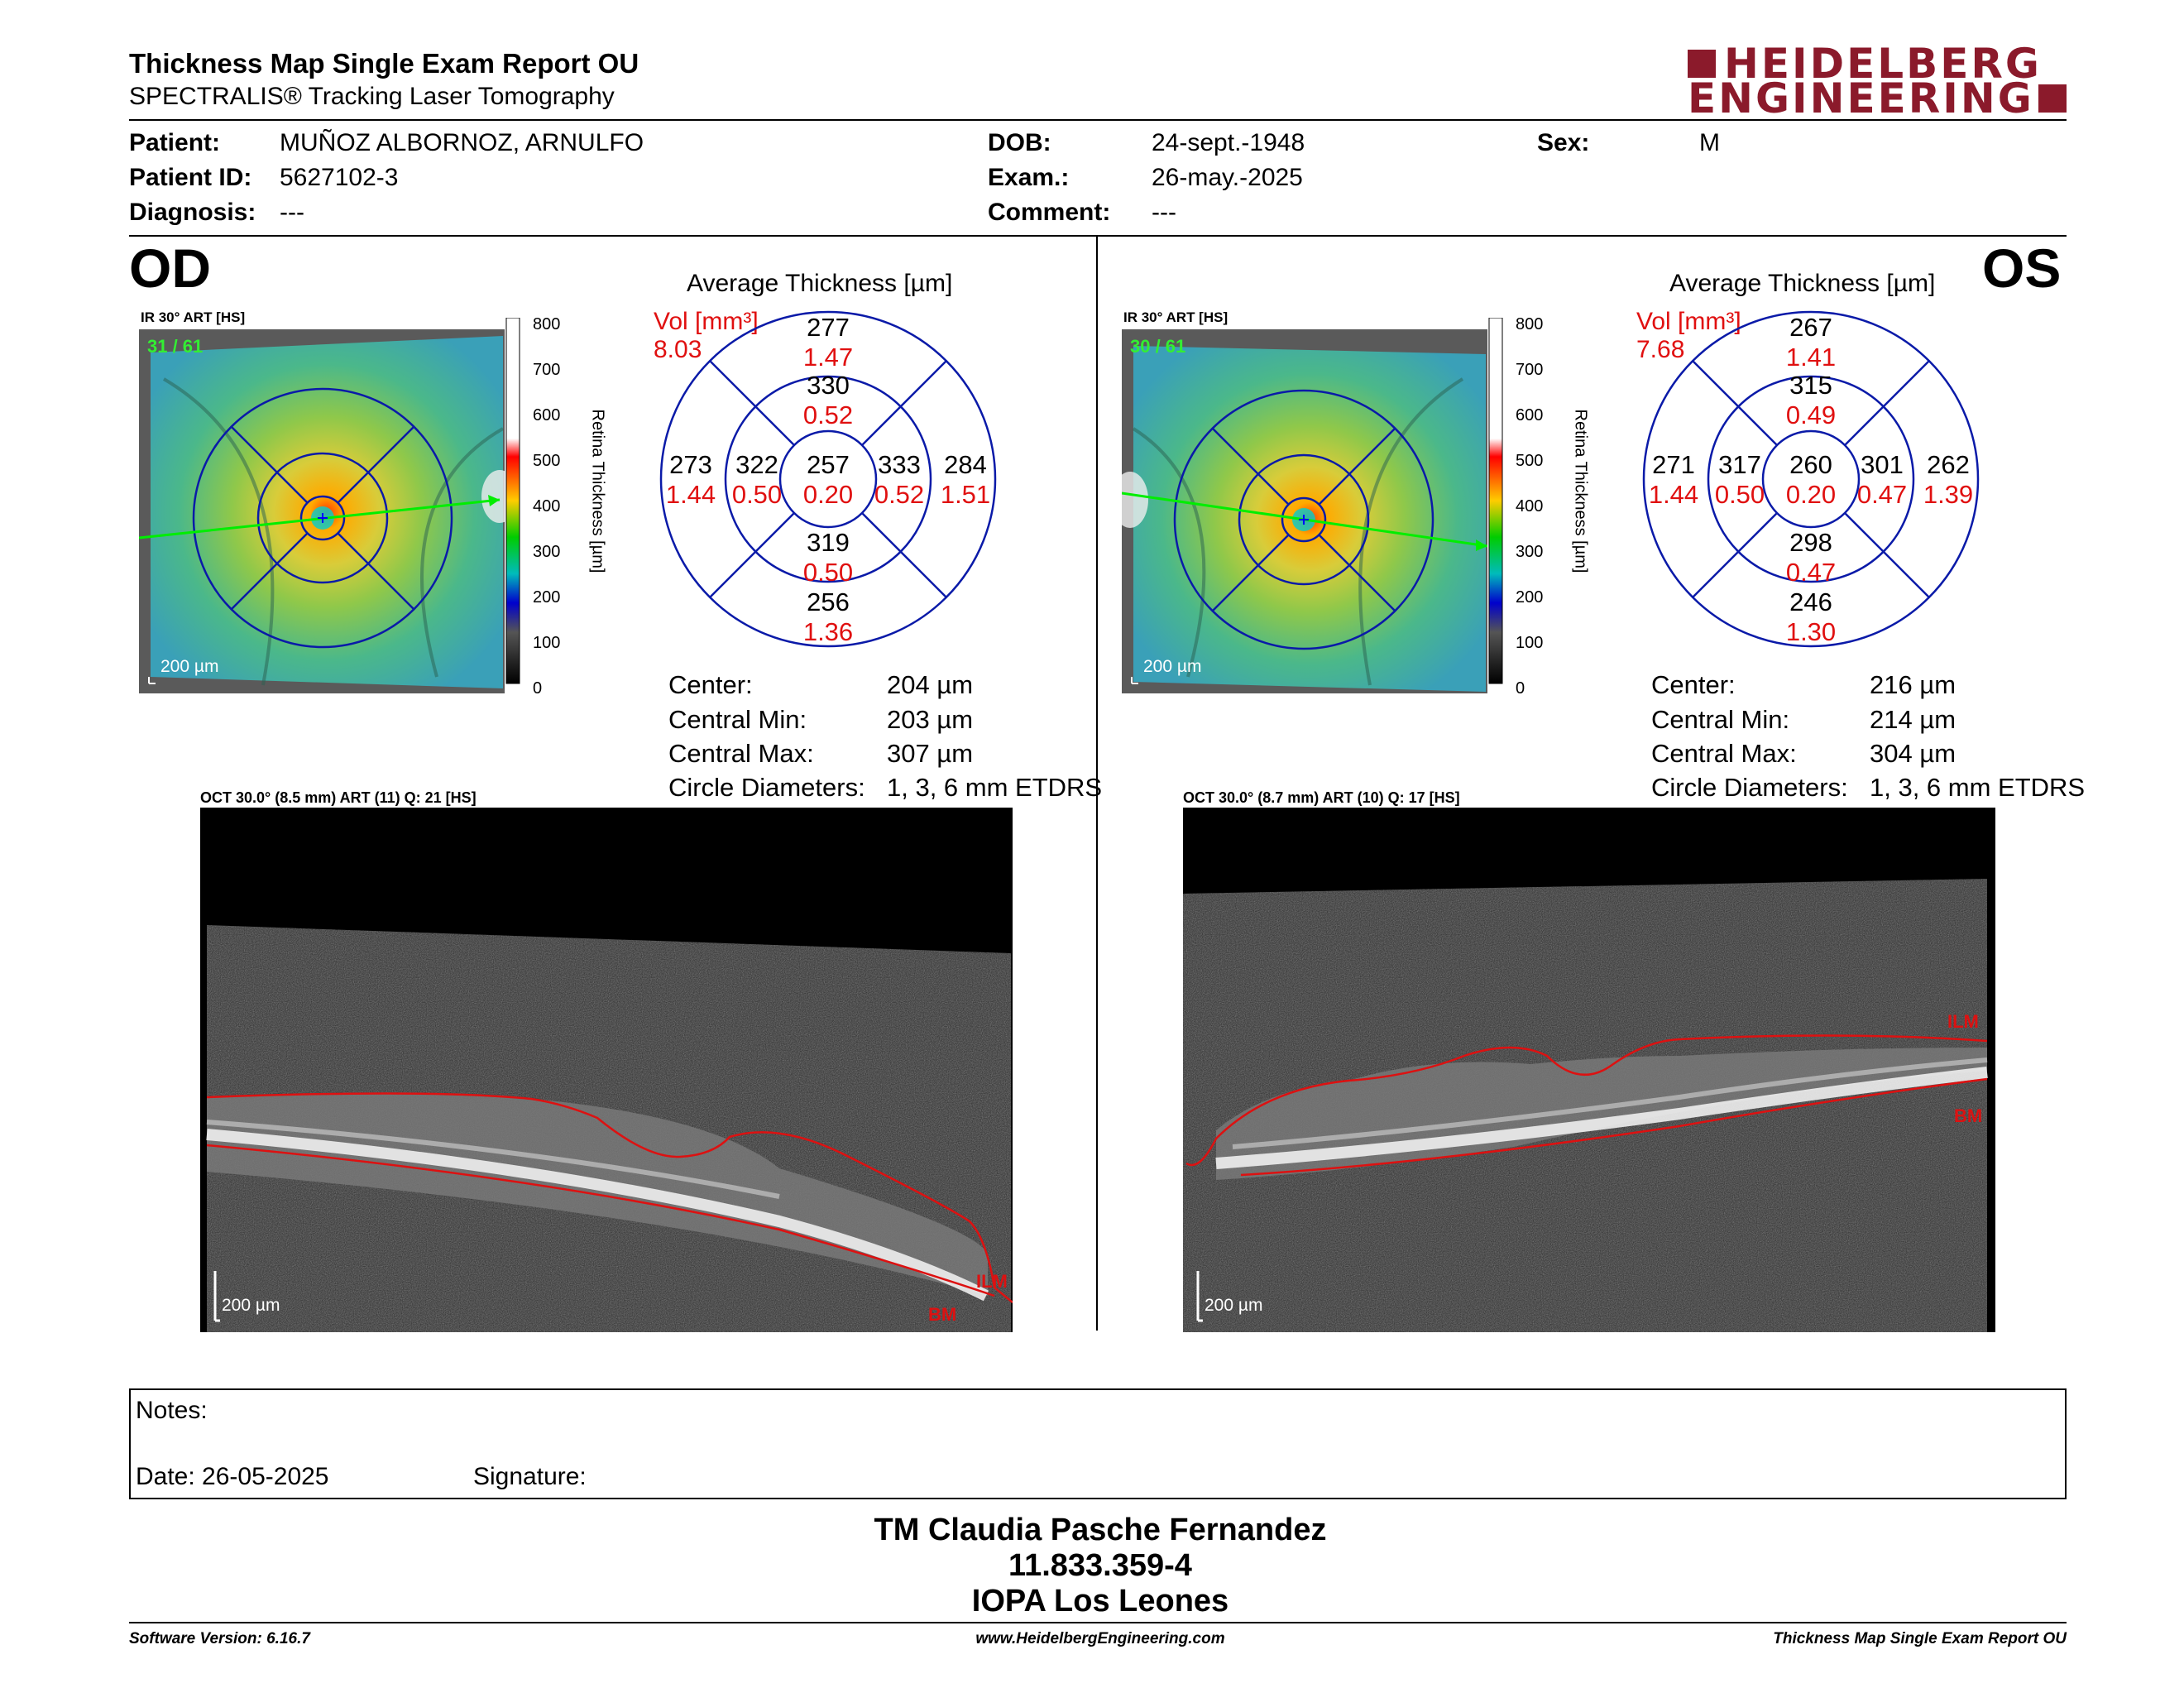  Describe the element at coordinates (899, 494) in the screenshot. I see `od-inner-right-vol: 0.52` at that location.